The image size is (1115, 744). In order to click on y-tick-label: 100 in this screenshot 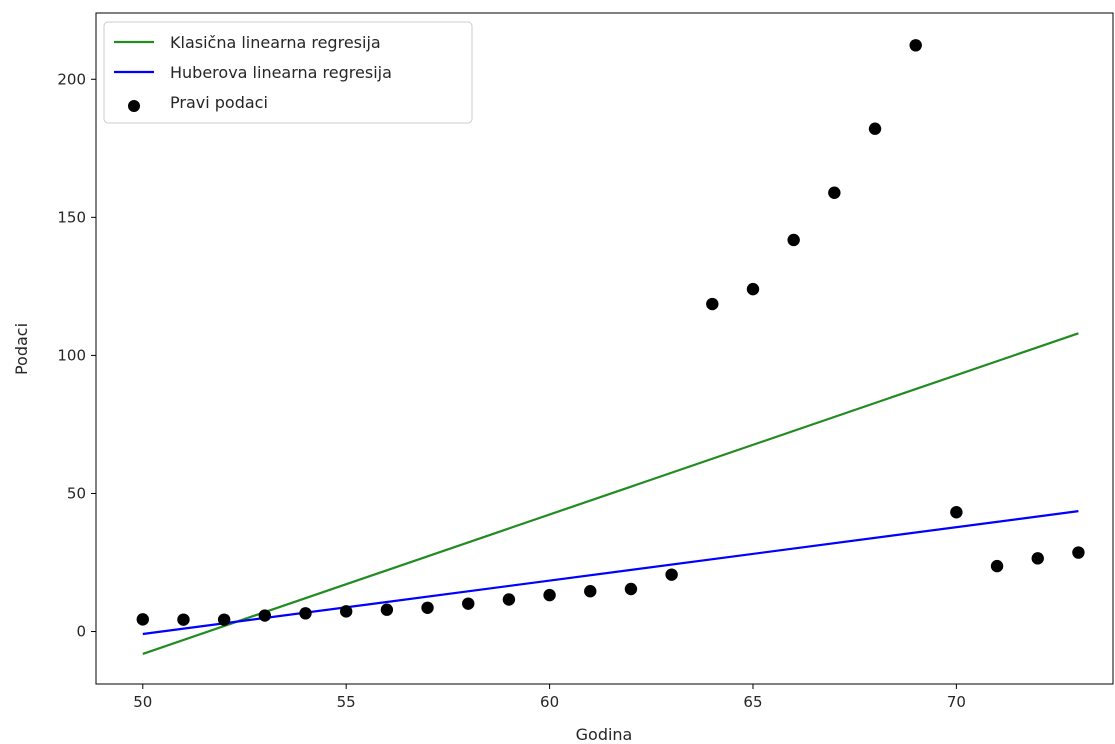, I will do `click(71, 355)`.